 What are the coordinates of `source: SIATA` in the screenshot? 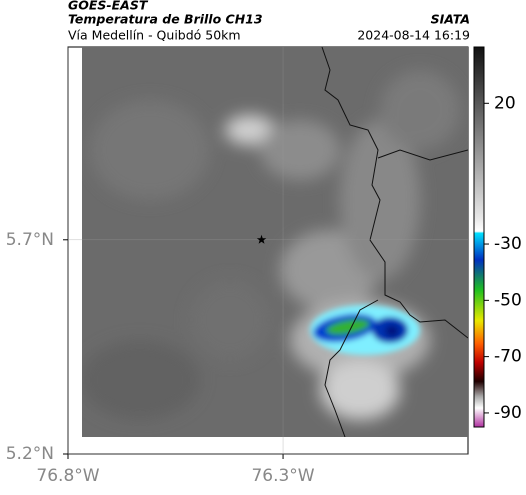 It's located at (450, 19).